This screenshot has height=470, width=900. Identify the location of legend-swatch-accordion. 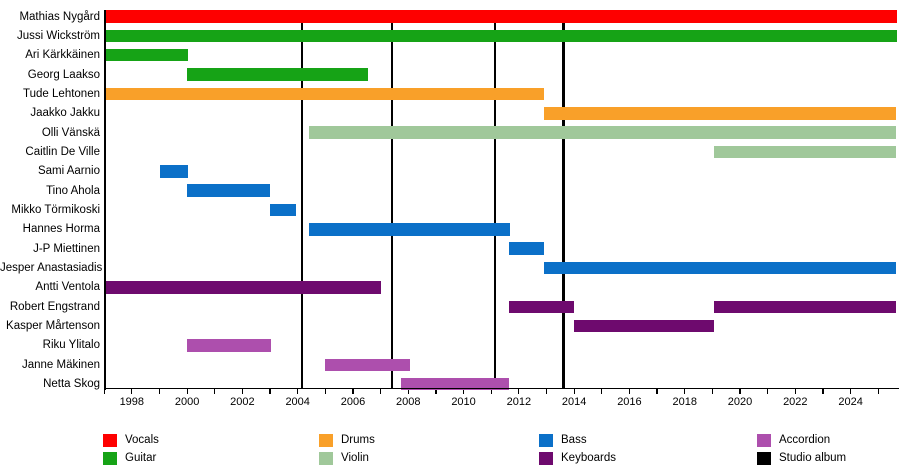
(764, 440).